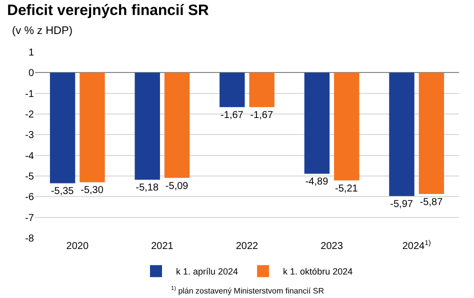  Describe the element at coordinates (29, 177) in the screenshot. I see `y-tick-label: -5` at that location.